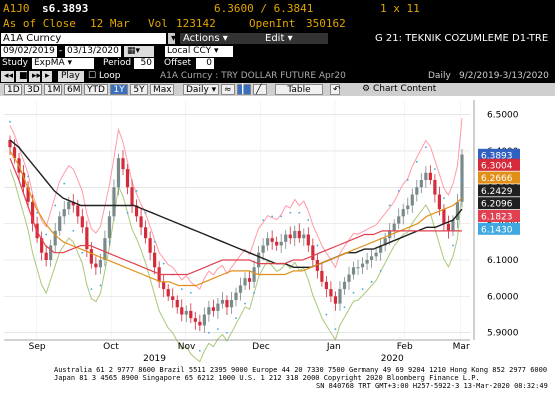 The width and height of the screenshot is (555, 400). Describe the element at coordinates (104, 76) in the screenshot. I see `loop-checkbox: ☐ Loop` at that location.